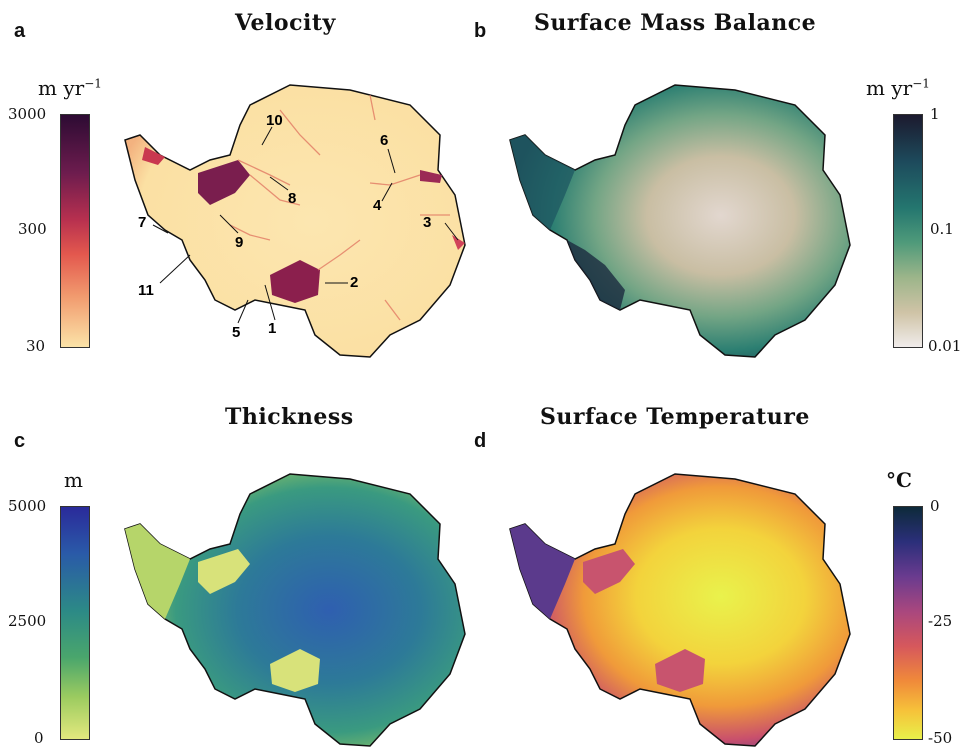 The width and height of the screenshot is (967, 754). I want to click on panel-title-surface-mass-balance: Surface Mass Balance, so click(675, 23).